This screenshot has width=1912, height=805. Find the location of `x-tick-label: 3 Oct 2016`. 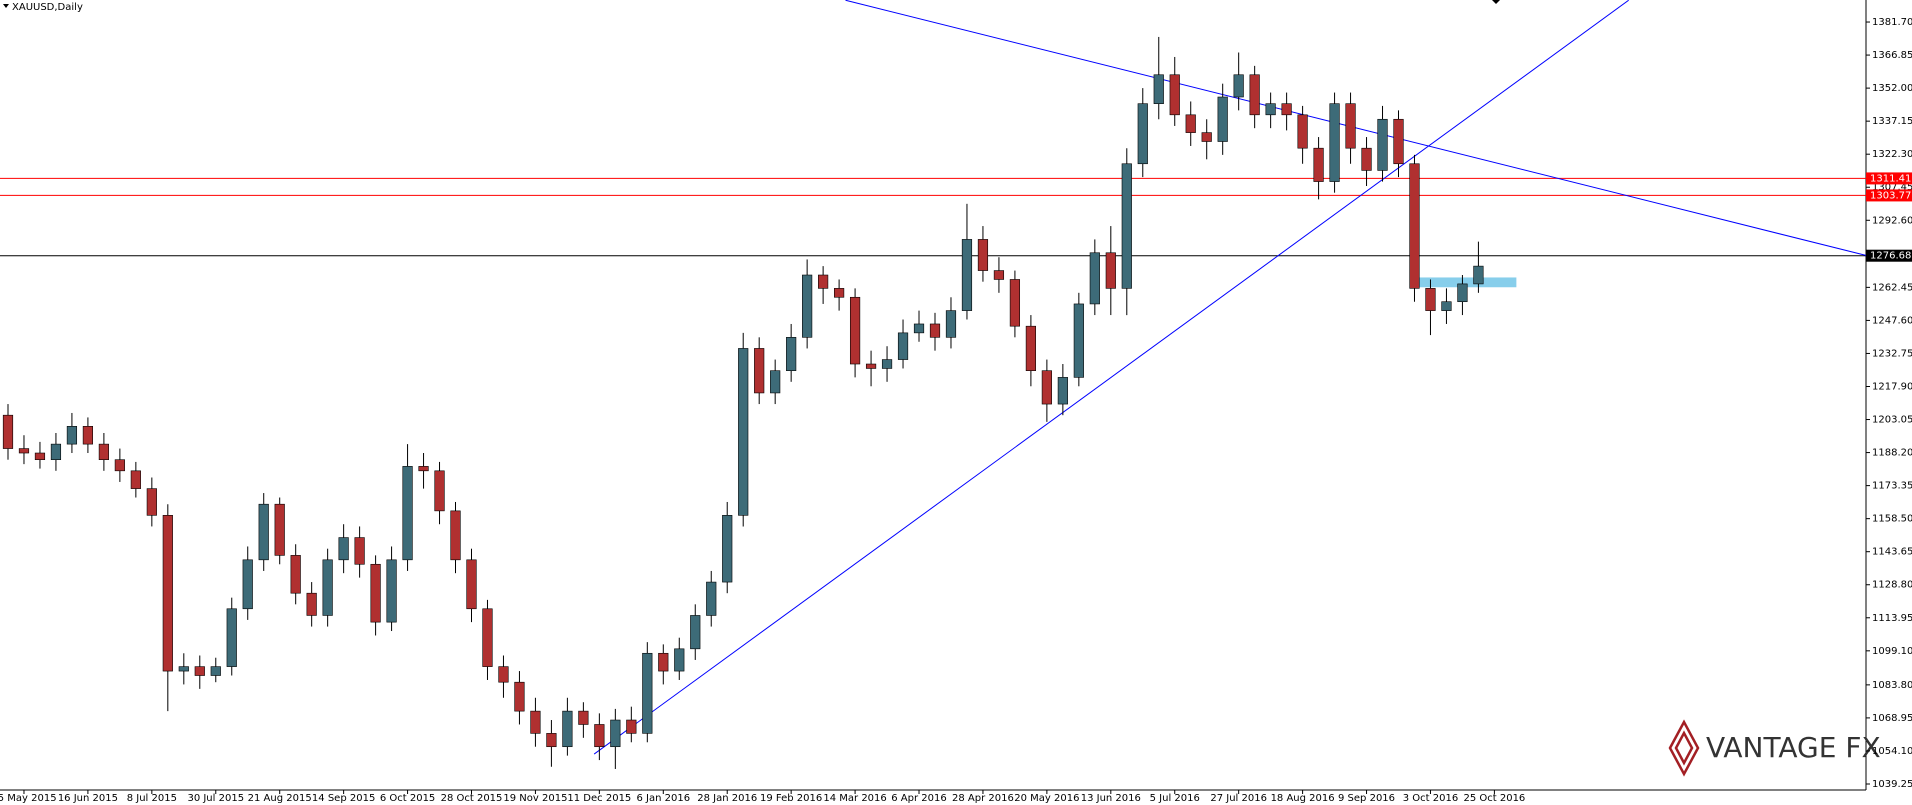

x-tick-label: 3 Oct 2016 is located at coordinates (1430, 798).